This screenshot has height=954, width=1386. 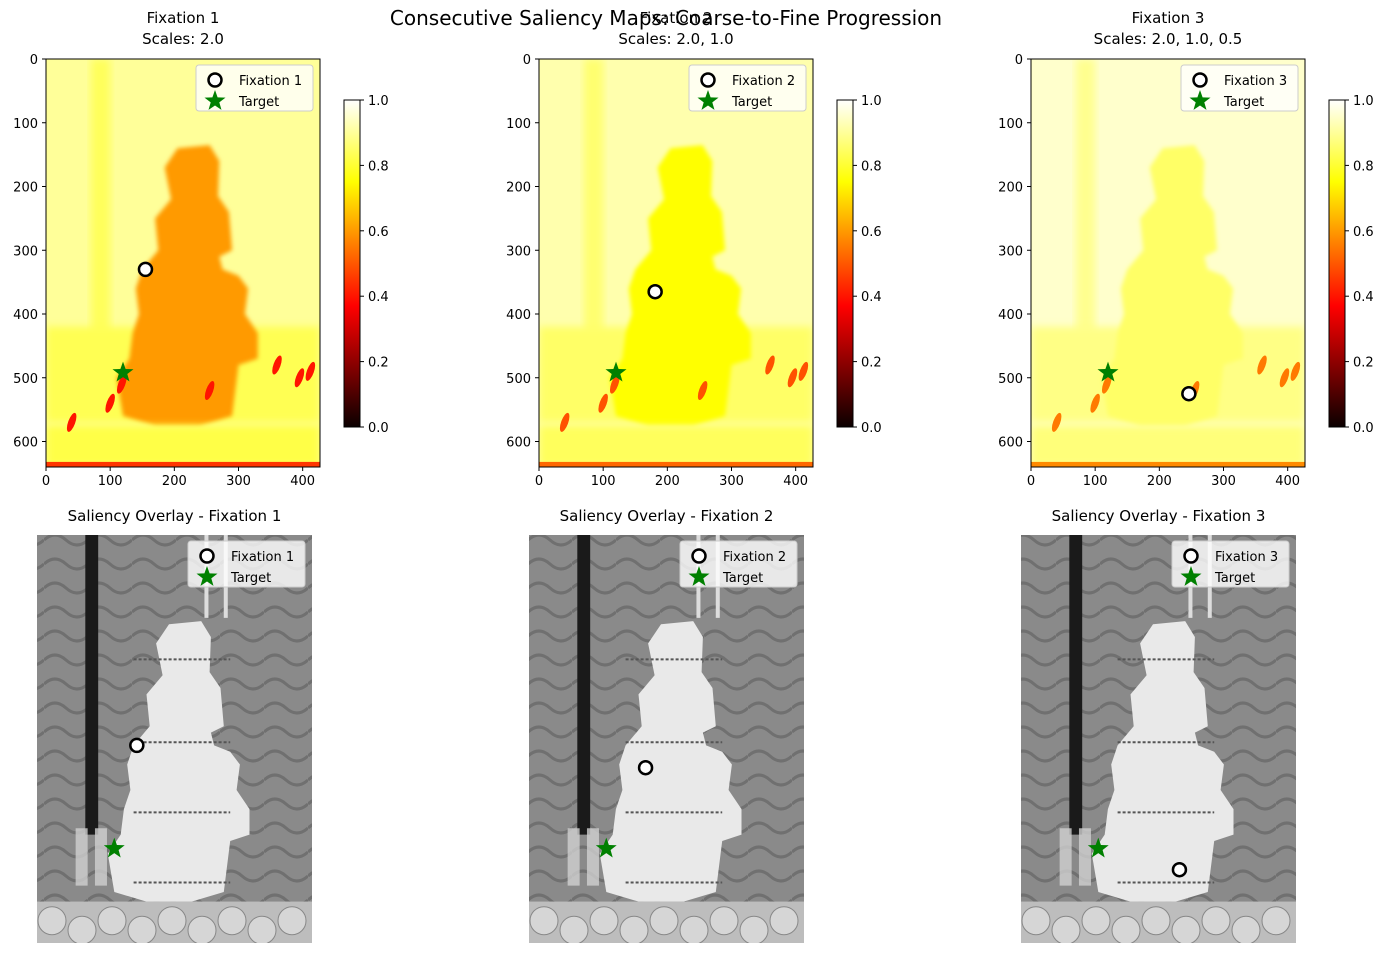 I want to click on panel-title: Fixation 1, so click(x=183, y=18).